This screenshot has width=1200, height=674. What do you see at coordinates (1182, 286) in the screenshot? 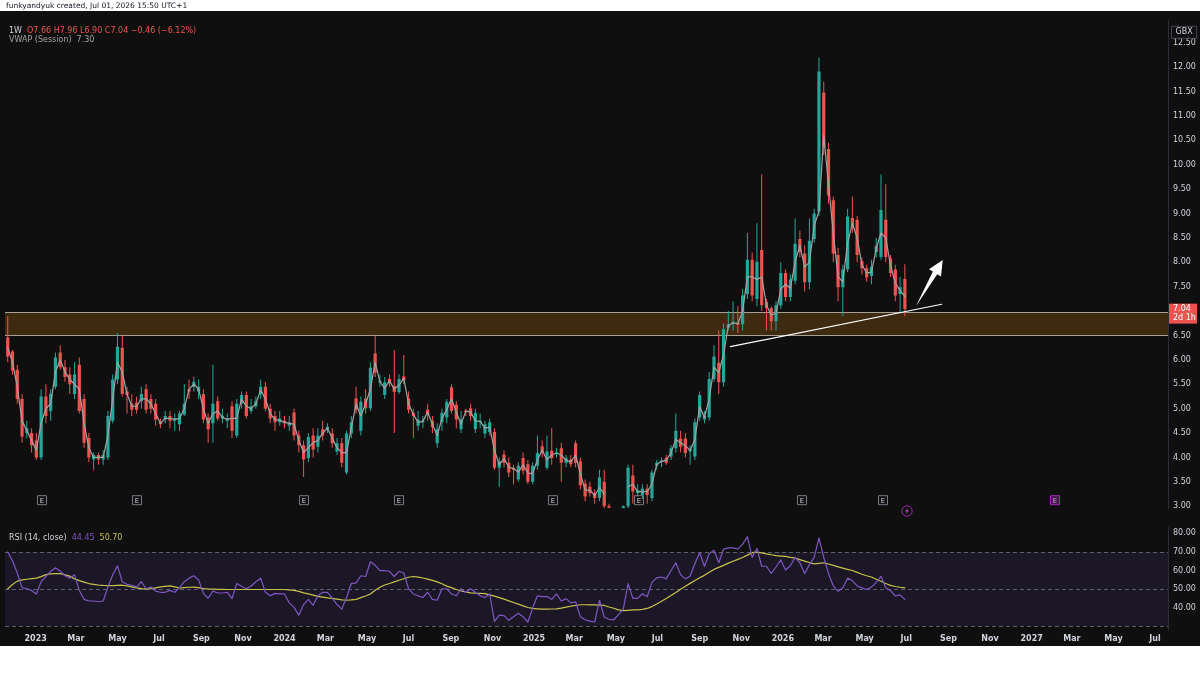
I see `y-tick-label: 7.50` at bounding box center [1182, 286].